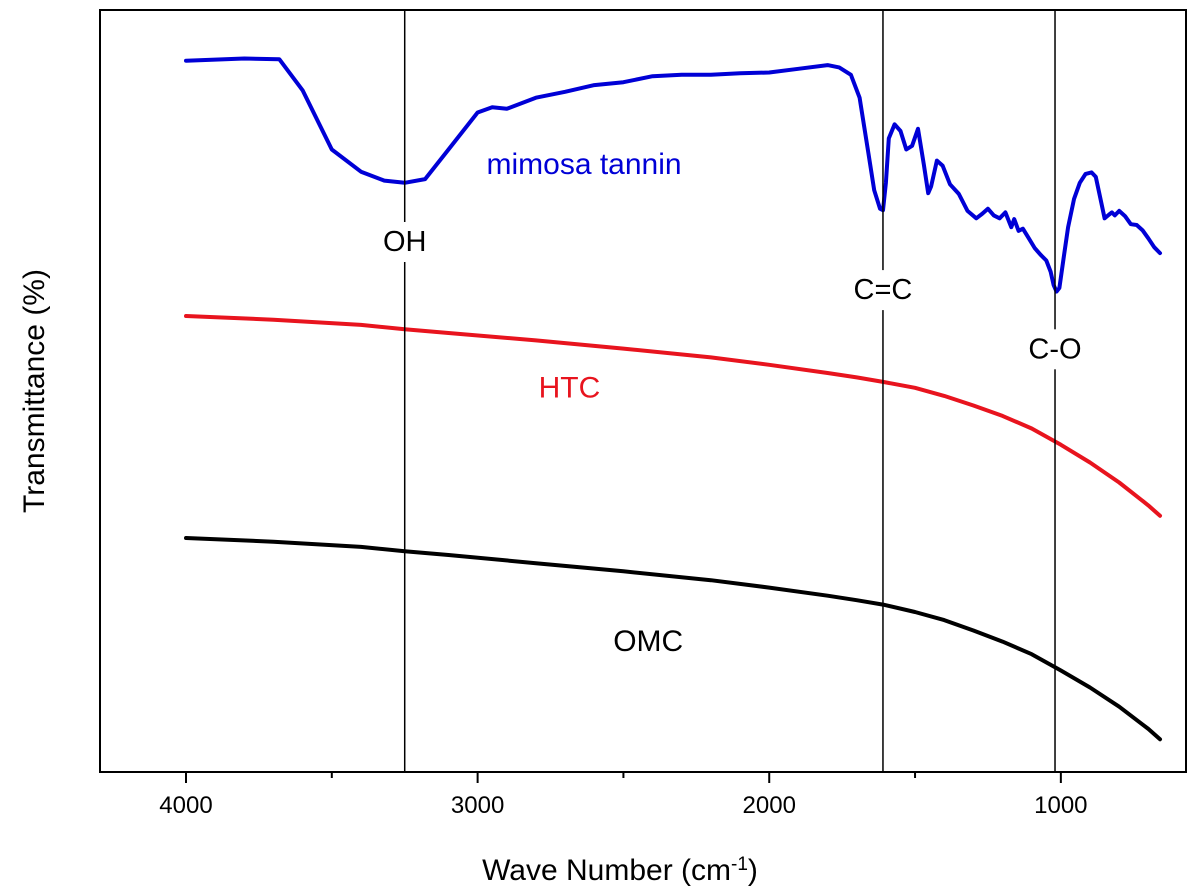 The width and height of the screenshot is (1188, 896). Describe the element at coordinates (739, 864) in the screenshot. I see `x-axis-title-superscript: -1` at that location.